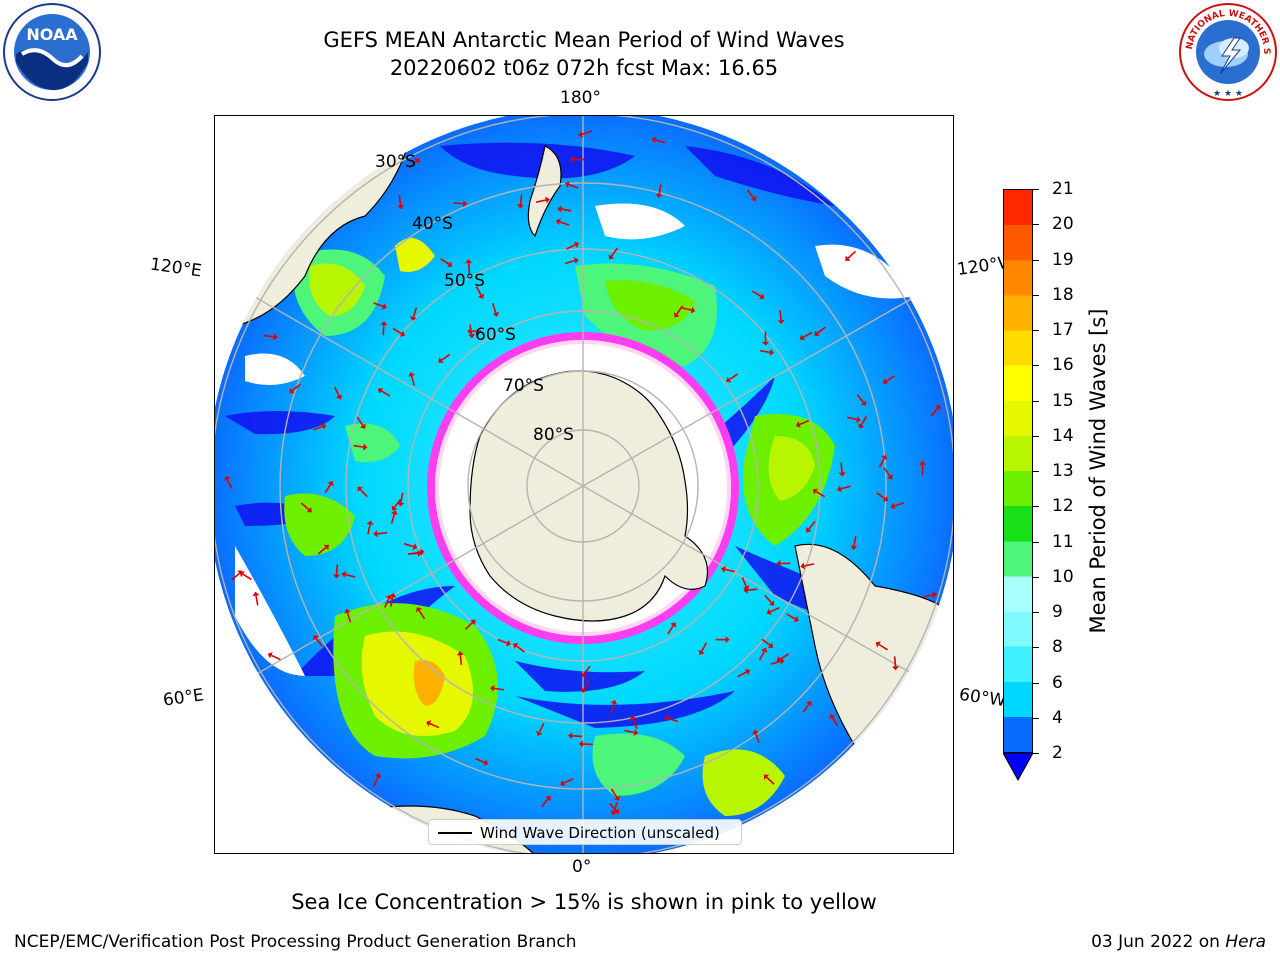 This screenshot has width=1280, height=960. I want to click on colorbar-tick-label: 18, so click(1063, 294).